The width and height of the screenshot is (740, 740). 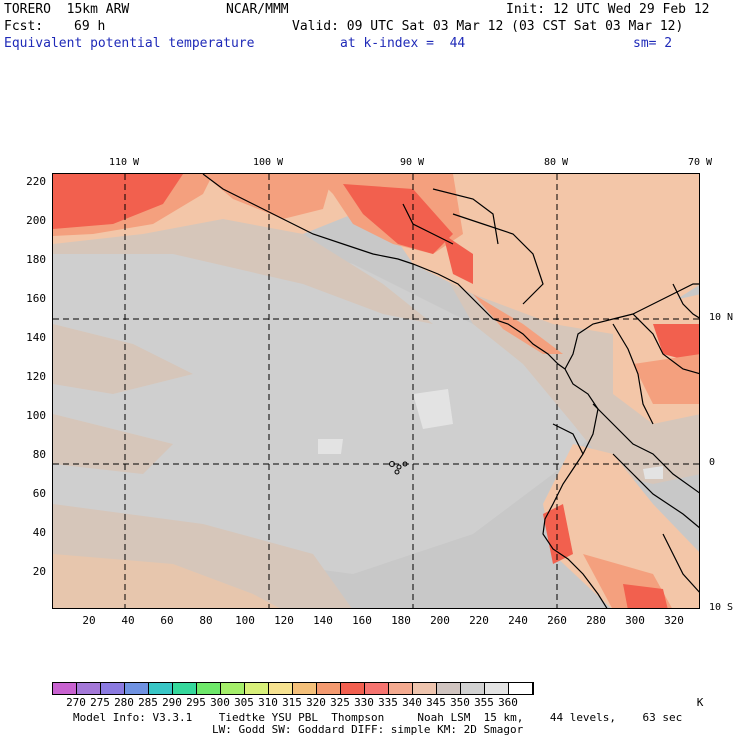 I want to click on field-name: Equivalent potential temperature, so click(x=129, y=43).